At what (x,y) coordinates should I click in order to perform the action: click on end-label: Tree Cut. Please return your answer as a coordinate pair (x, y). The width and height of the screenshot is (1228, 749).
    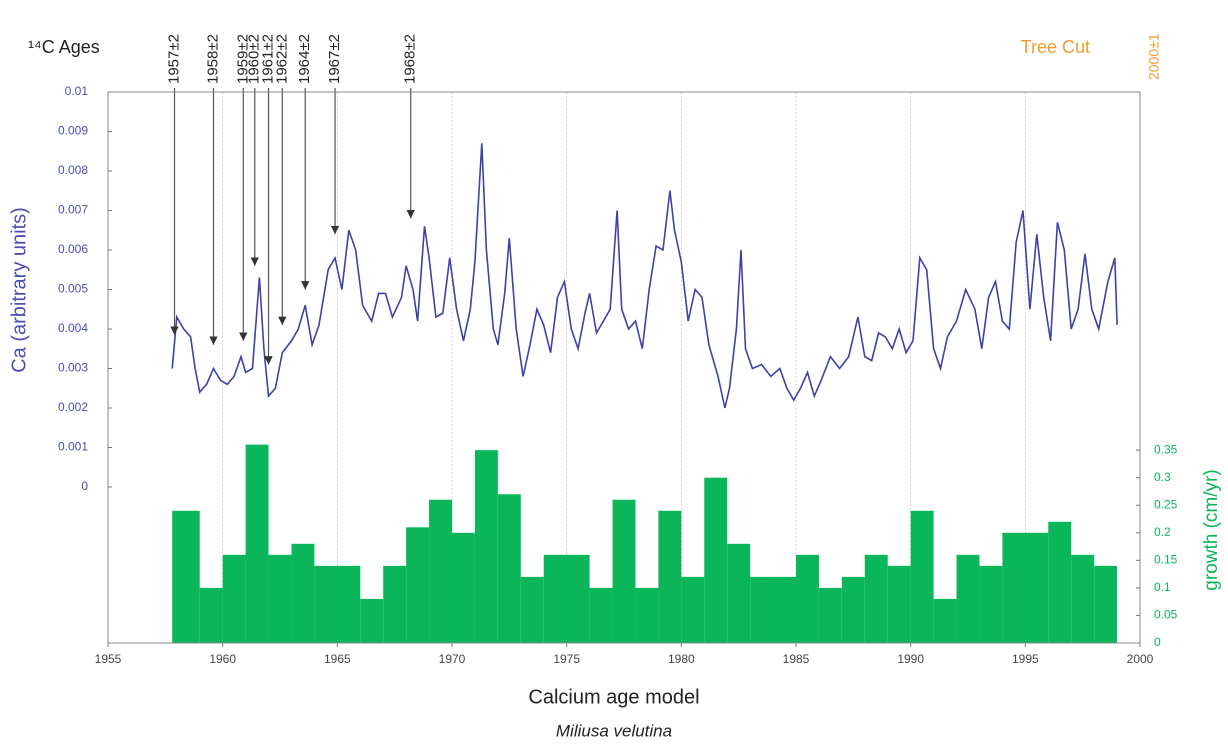
    Looking at the image, I should click on (1055, 47).